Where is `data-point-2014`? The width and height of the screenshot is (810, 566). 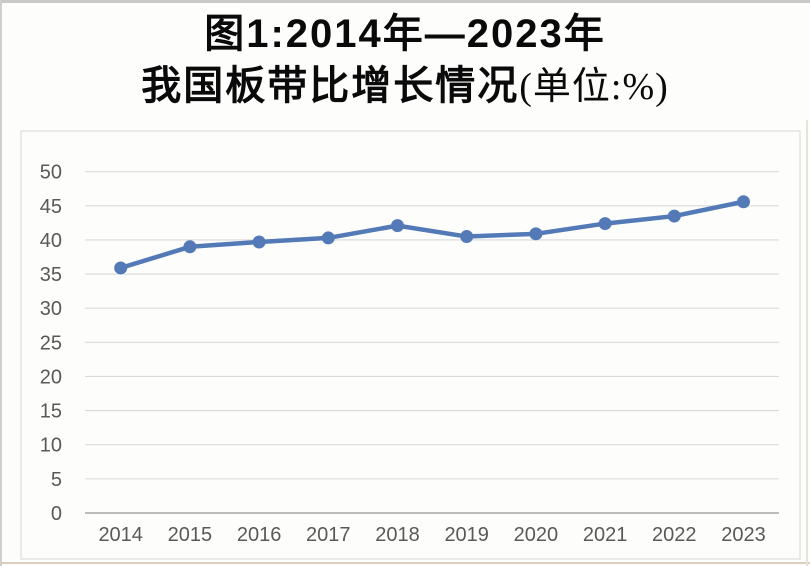 data-point-2014 is located at coordinates (121, 268).